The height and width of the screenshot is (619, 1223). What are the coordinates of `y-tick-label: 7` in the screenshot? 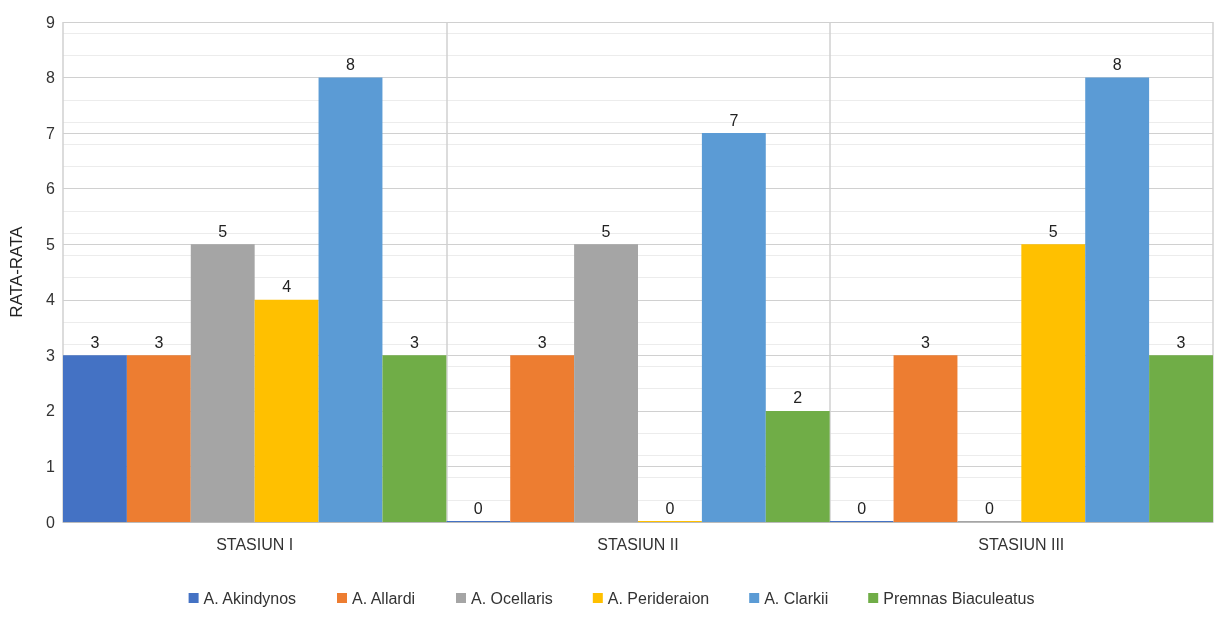 It's located at (51, 133).